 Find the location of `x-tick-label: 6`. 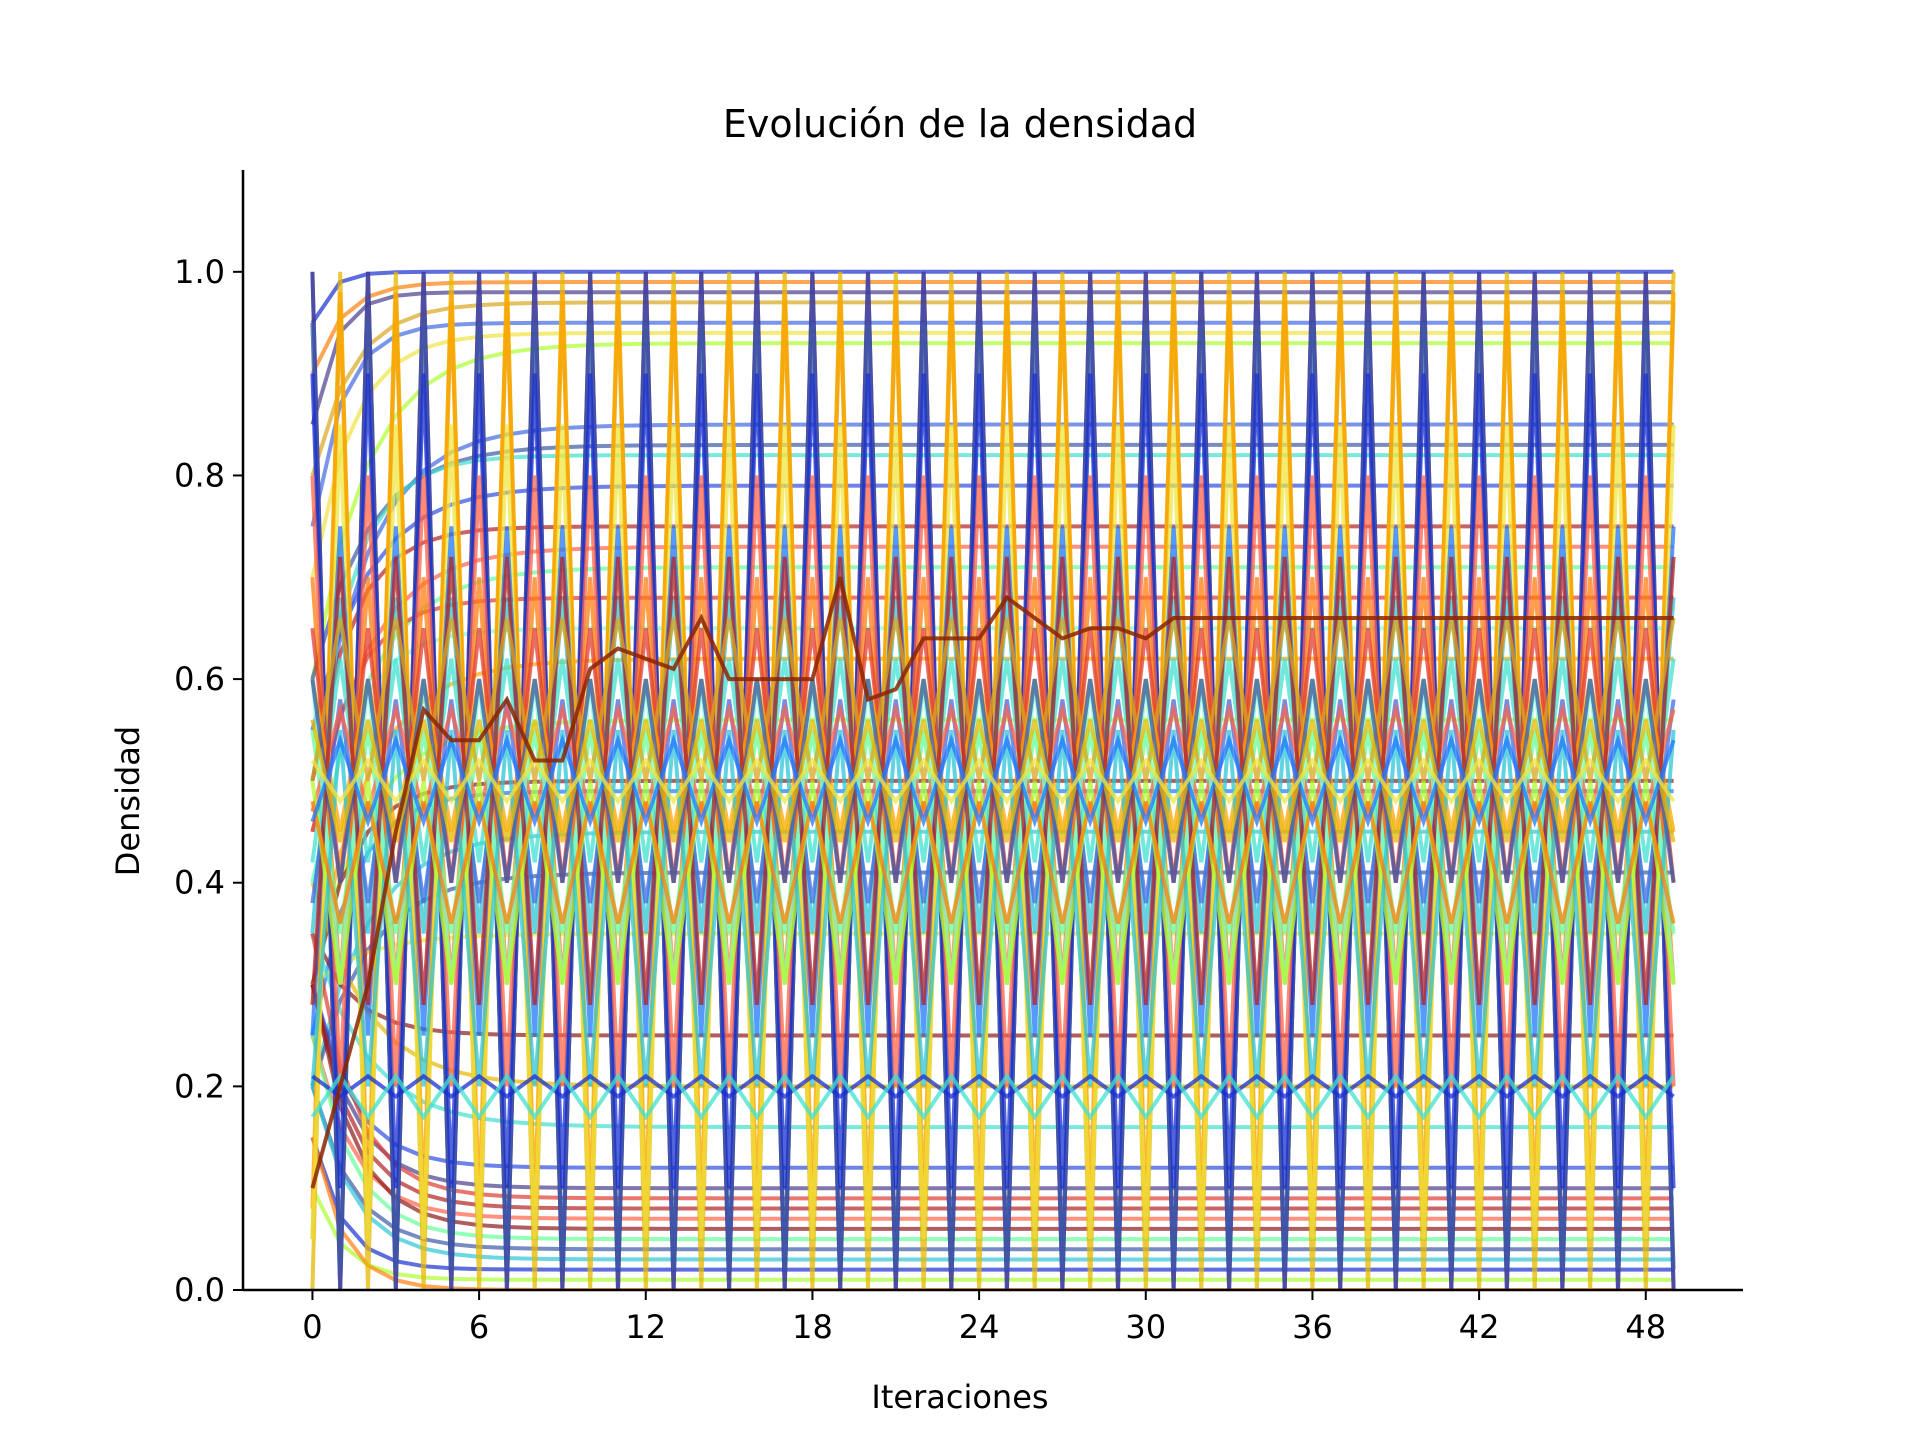

x-tick-label: 6 is located at coordinates (479, 1327).